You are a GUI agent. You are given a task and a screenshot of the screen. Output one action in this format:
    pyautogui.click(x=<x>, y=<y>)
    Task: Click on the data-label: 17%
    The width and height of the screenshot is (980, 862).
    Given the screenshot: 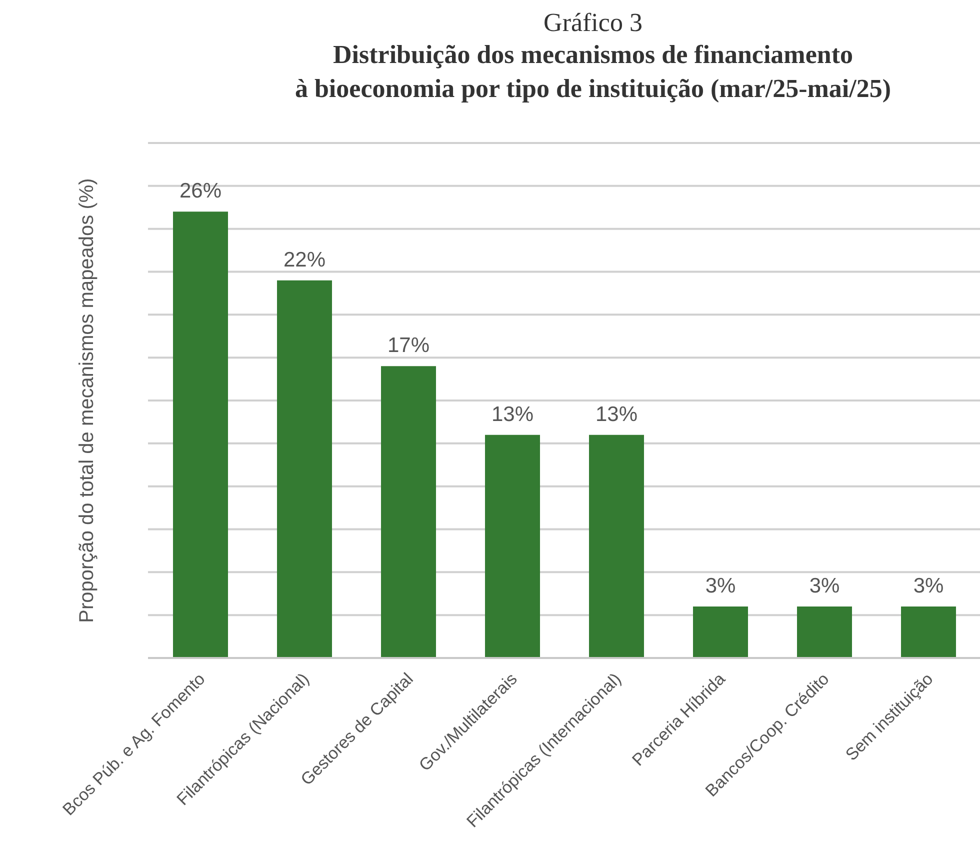 What is the action you would take?
    pyautogui.click(x=408, y=346)
    